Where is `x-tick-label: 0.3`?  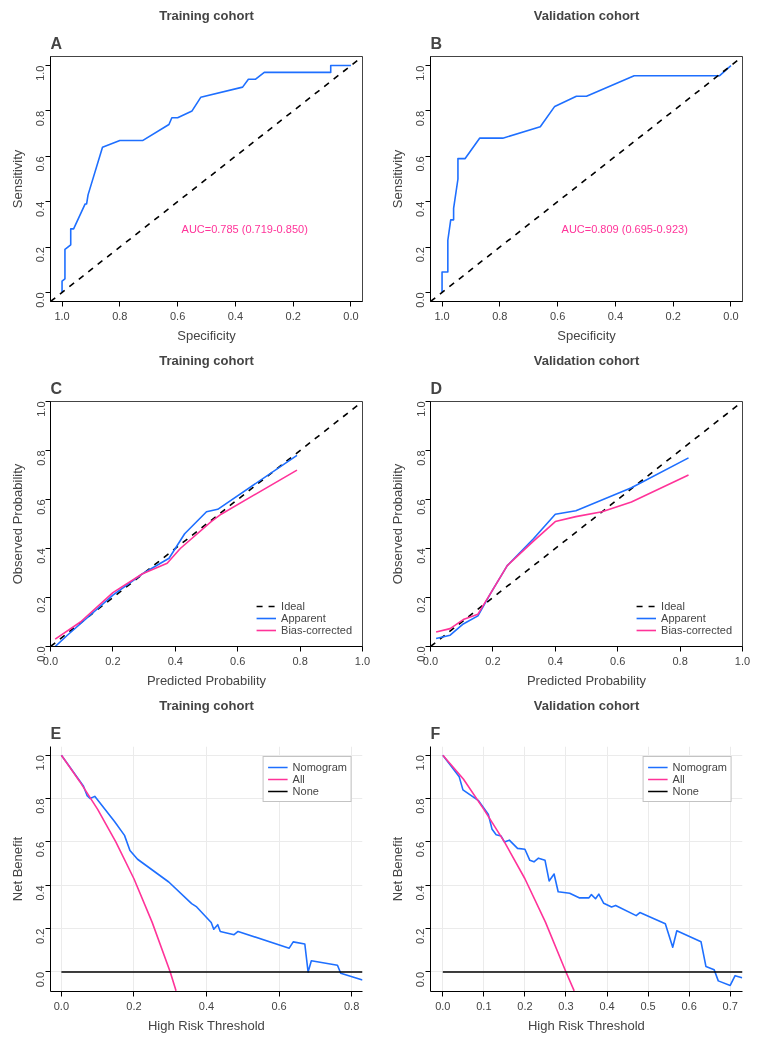
x-tick-label: 0.3 is located at coordinates (566, 1005).